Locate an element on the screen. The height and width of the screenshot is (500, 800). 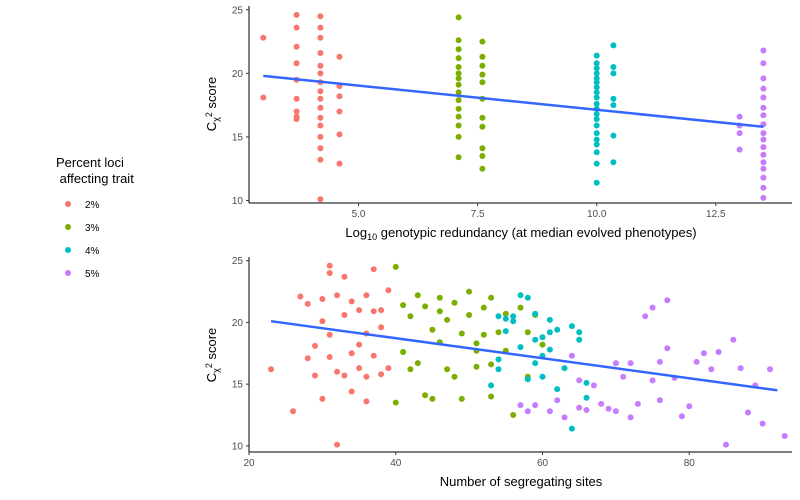
legend-label-1: 3% is located at coordinates (92, 228).